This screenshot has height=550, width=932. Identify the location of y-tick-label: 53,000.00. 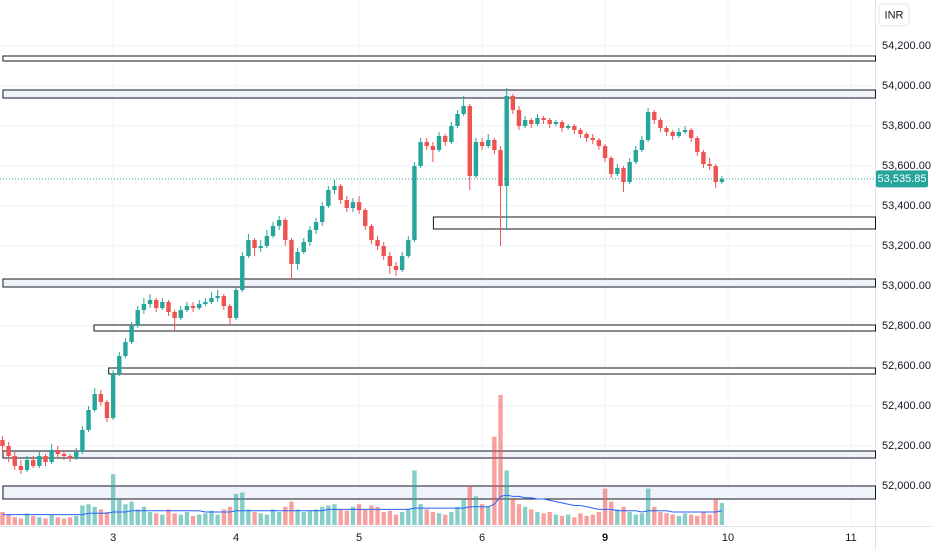
(906, 286).